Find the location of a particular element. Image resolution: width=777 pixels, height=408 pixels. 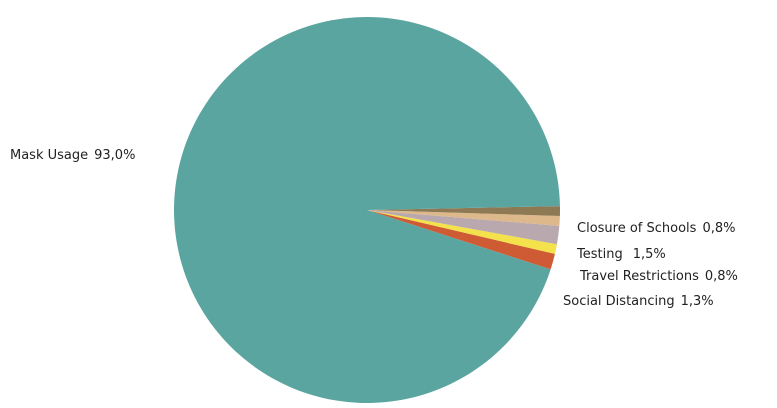

pie-slice-unlabeled is located at coordinates (464, 211).